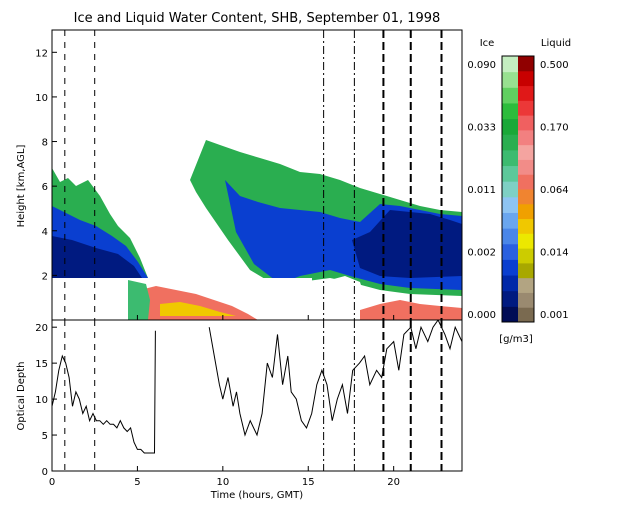  What do you see at coordinates (41, 98) in the screenshot?
I see `top-y-tick-label: 10` at bounding box center [41, 98].